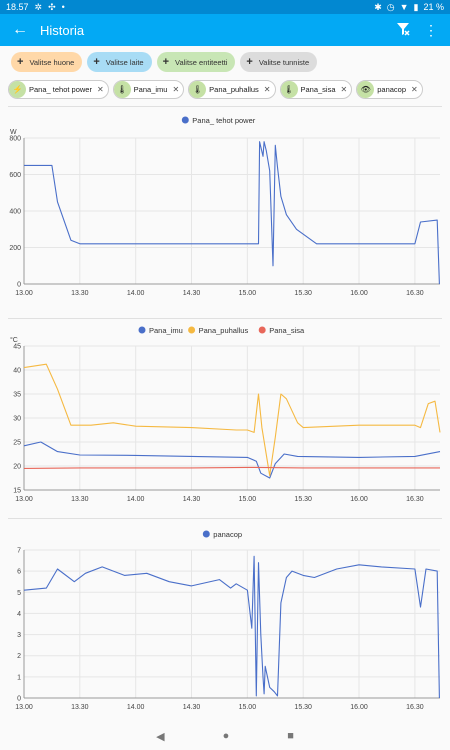  What do you see at coordinates (192, 707) in the screenshot?
I see `x-tick-label: 14.30` at bounding box center [192, 707].